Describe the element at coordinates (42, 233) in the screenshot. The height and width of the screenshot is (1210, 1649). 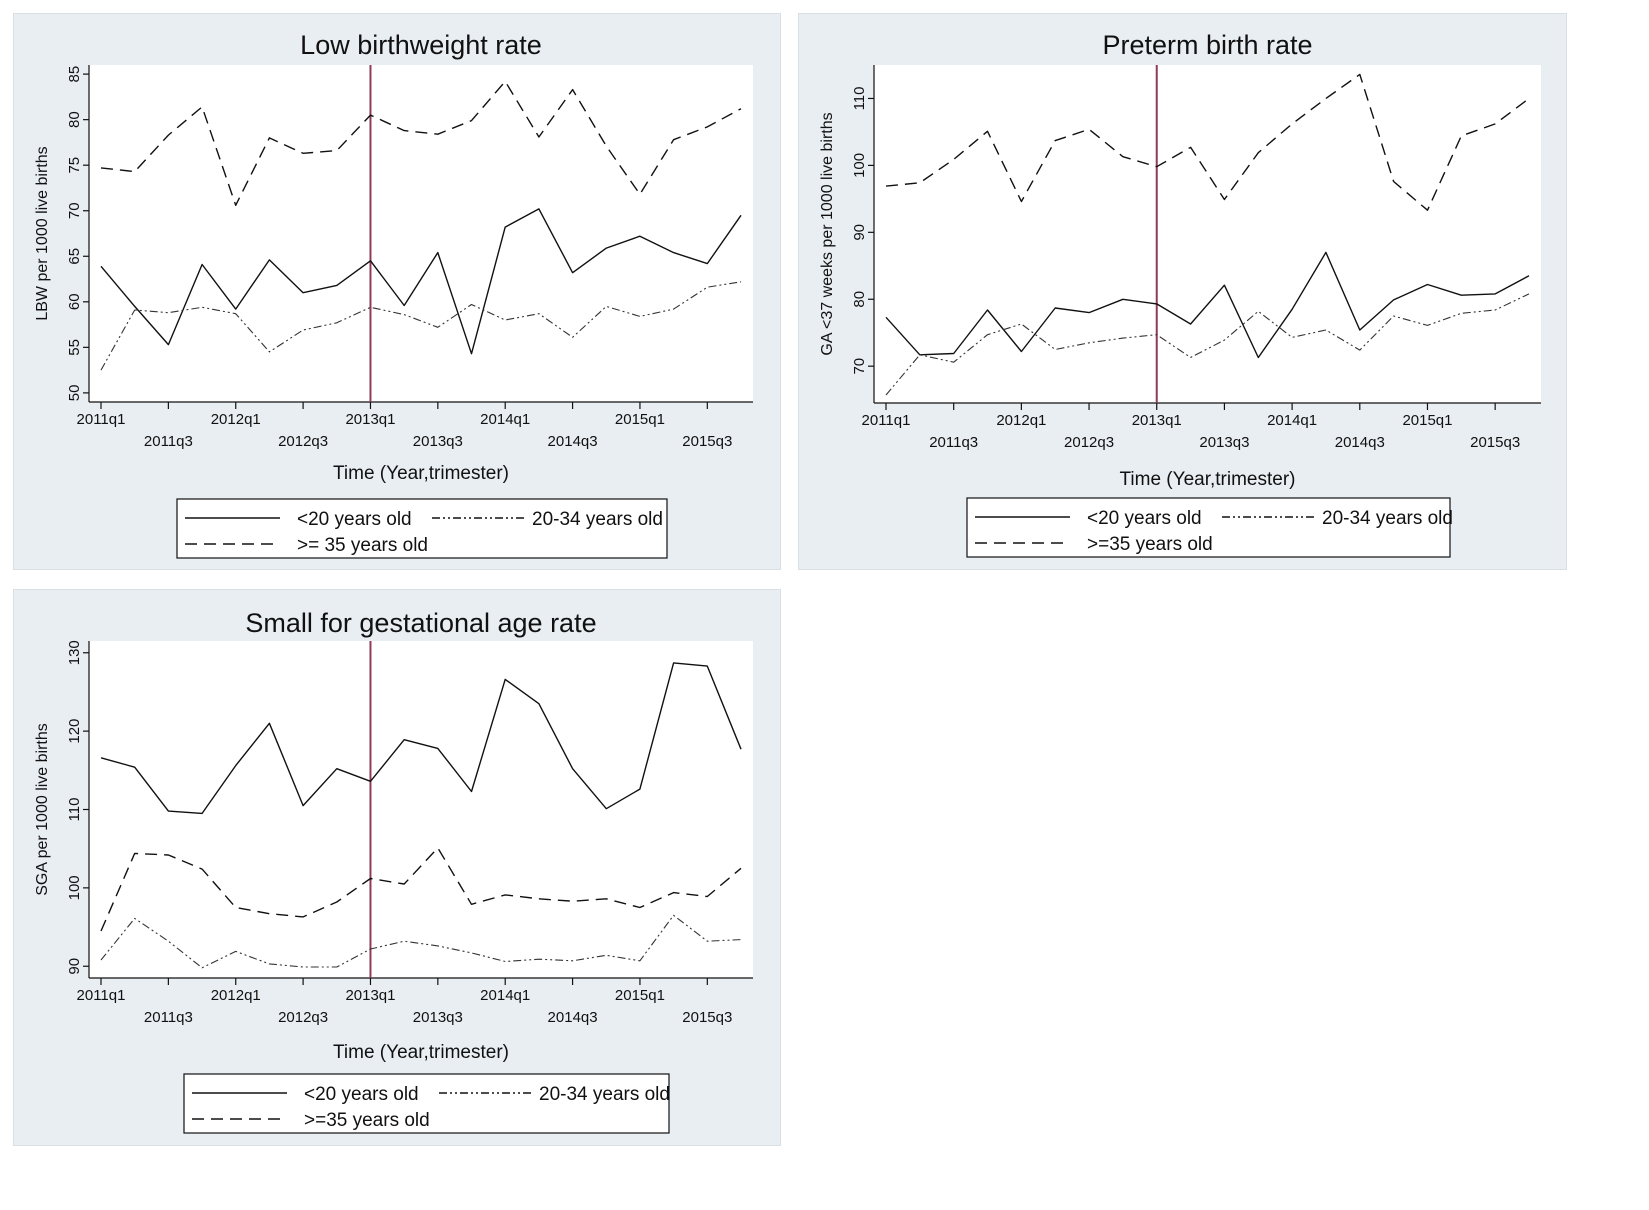
I see `y-axis-title: LBW per 1000 live births` at that location.